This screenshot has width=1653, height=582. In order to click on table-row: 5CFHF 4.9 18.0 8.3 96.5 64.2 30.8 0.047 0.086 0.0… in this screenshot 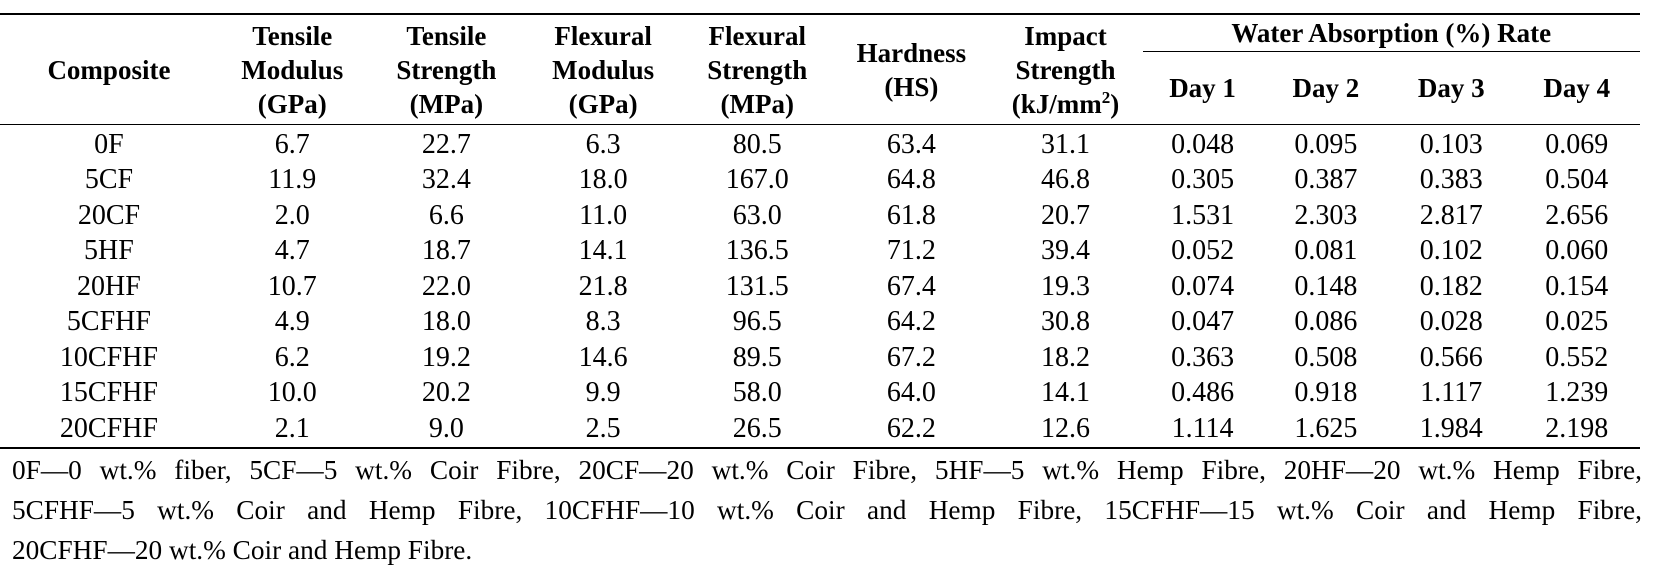, I will do `click(820, 323)`.